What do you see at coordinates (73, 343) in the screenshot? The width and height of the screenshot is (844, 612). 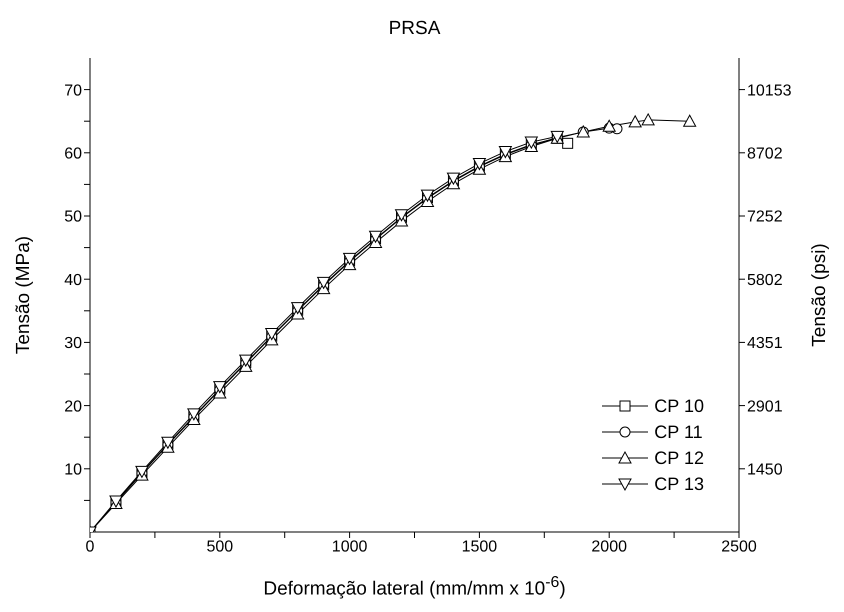 I see `y-tick-label: 30` at bounding box center [73, 343].